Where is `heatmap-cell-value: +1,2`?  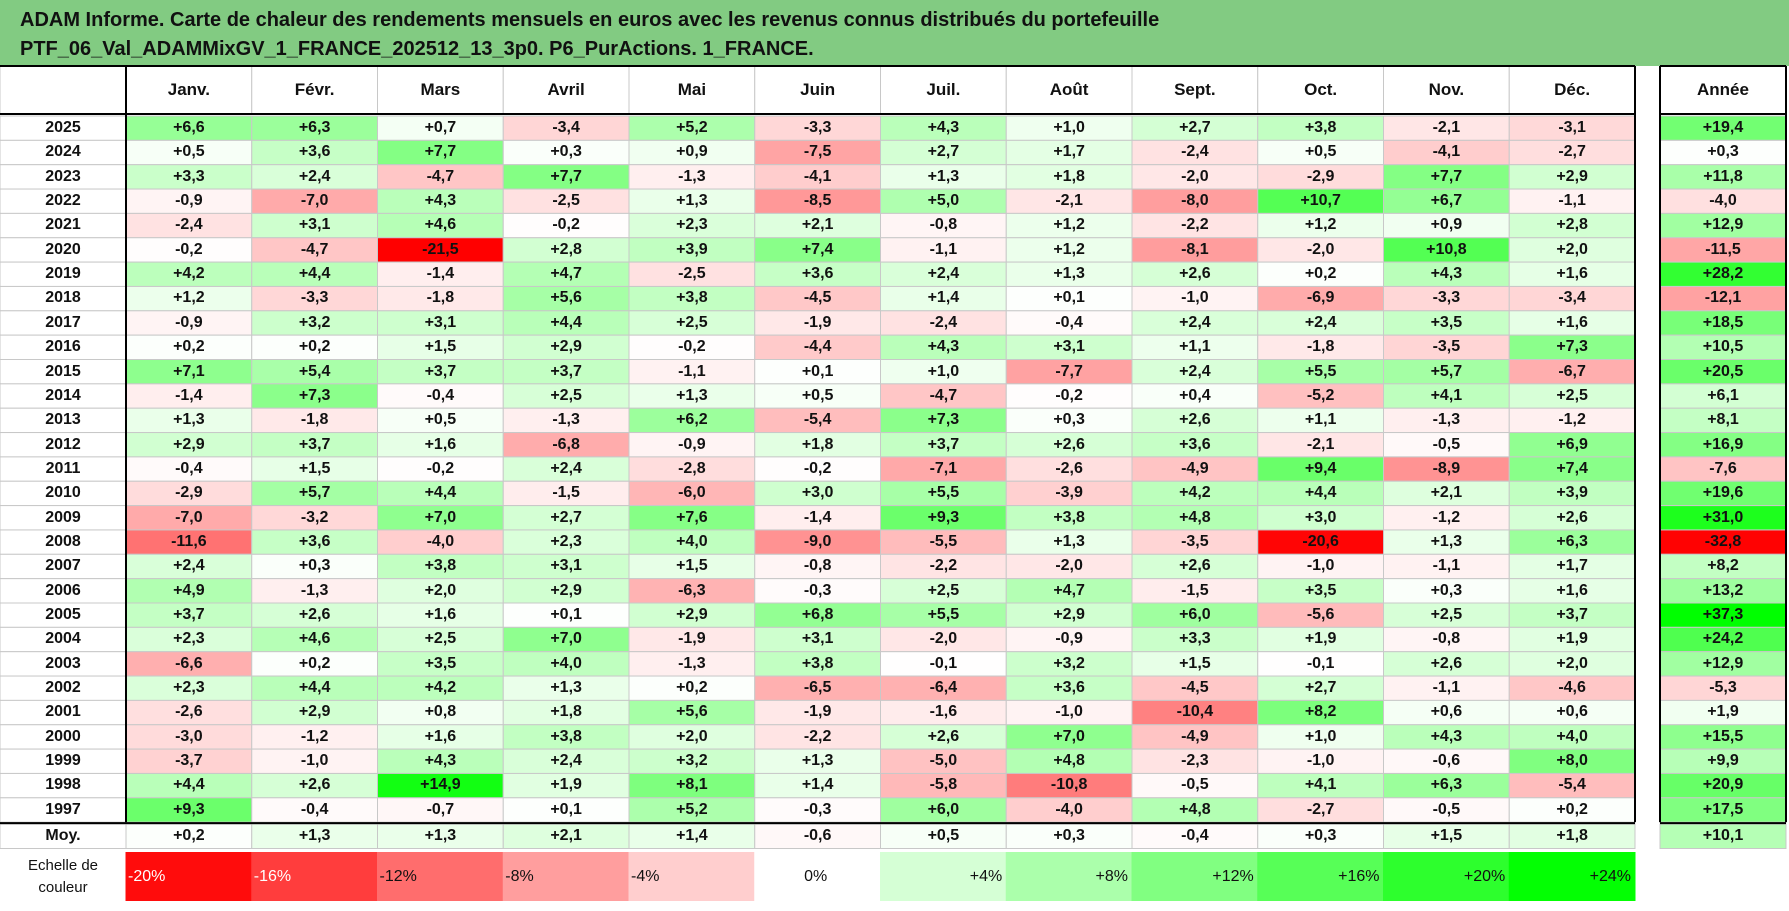
heatmap-cell-value: +1,2 is located at coordinates (1069, 225).